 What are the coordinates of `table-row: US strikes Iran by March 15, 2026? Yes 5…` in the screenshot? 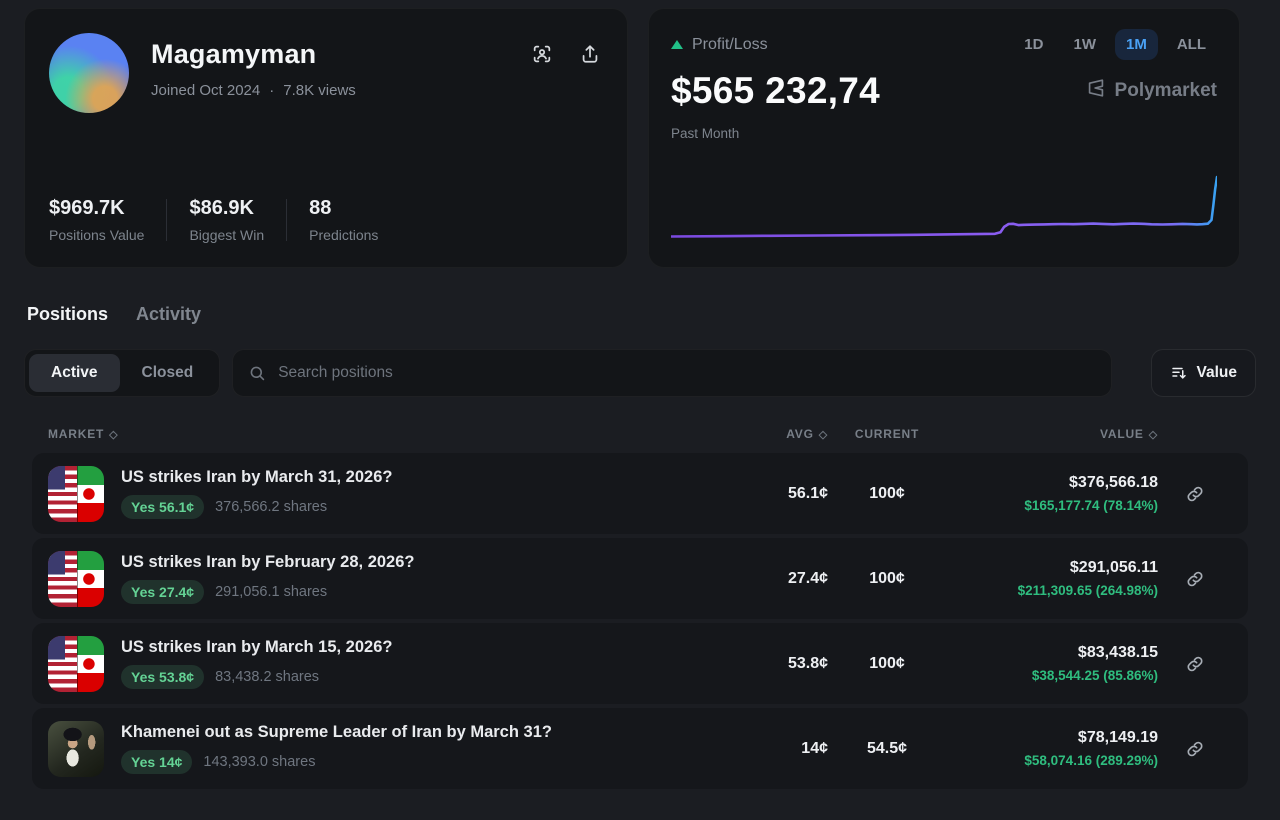 It's located at (640, 663).